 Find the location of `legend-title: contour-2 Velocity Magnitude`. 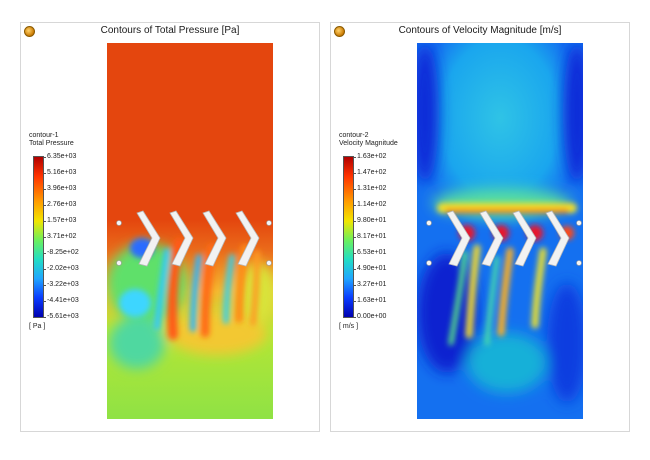

legend-title: contour-2 Velocity Magnitude is located at coordinates (368, 140).